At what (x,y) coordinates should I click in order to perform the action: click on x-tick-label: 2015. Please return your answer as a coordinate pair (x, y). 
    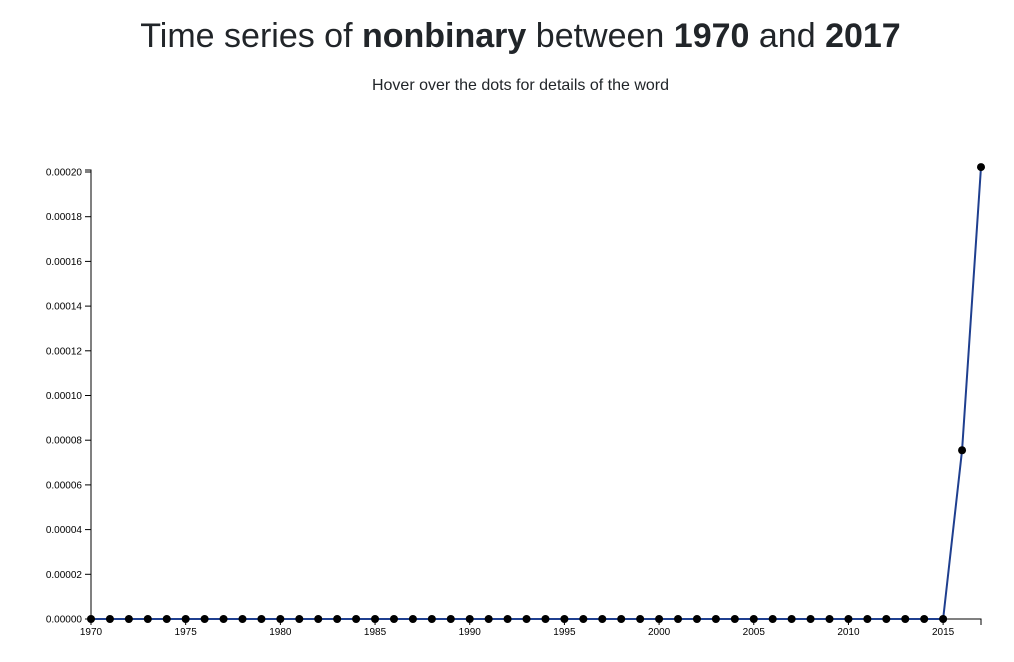
    Looking at the image, I should click on (943, 632).